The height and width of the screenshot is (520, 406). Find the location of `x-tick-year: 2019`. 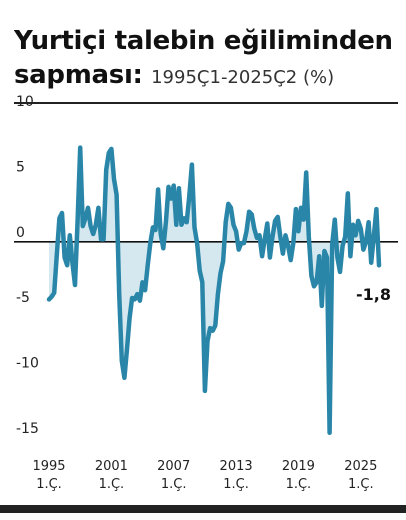

x-tick-year: 2019 is located at coordinates (298, 466).